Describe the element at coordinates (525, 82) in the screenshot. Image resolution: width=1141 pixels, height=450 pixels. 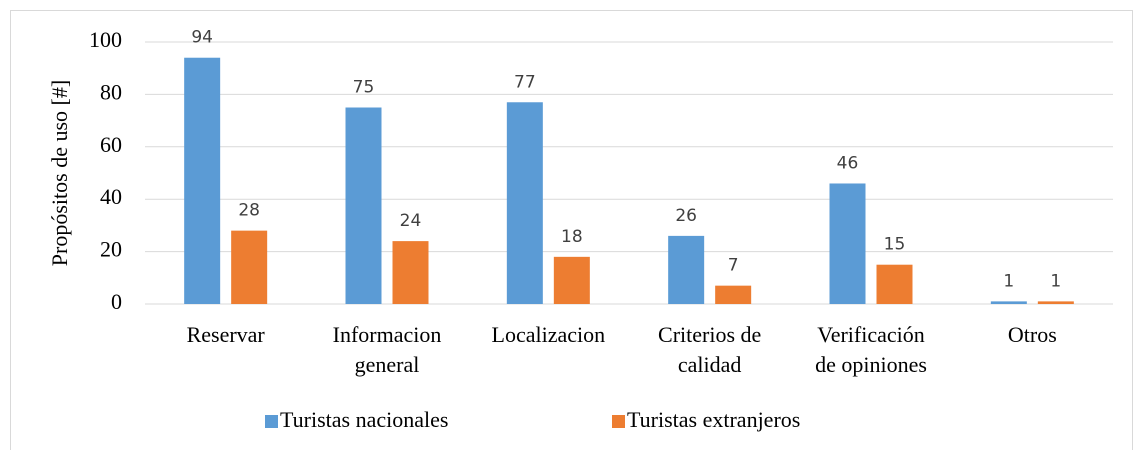
I see `data-label: 77` at that location.